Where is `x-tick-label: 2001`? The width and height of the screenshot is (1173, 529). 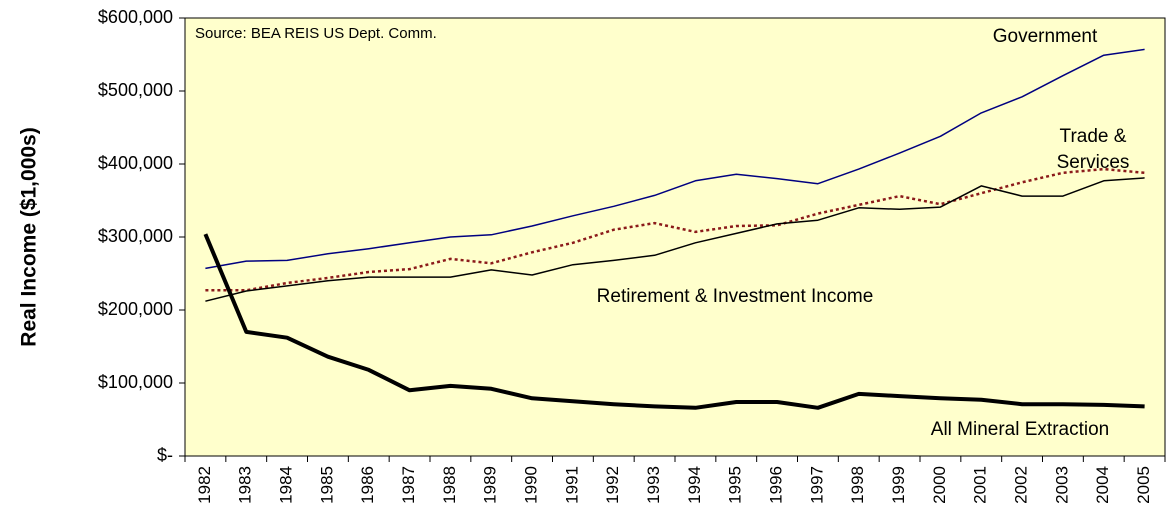
x-tick-label: 2001 is located at coordinates (980, 485).